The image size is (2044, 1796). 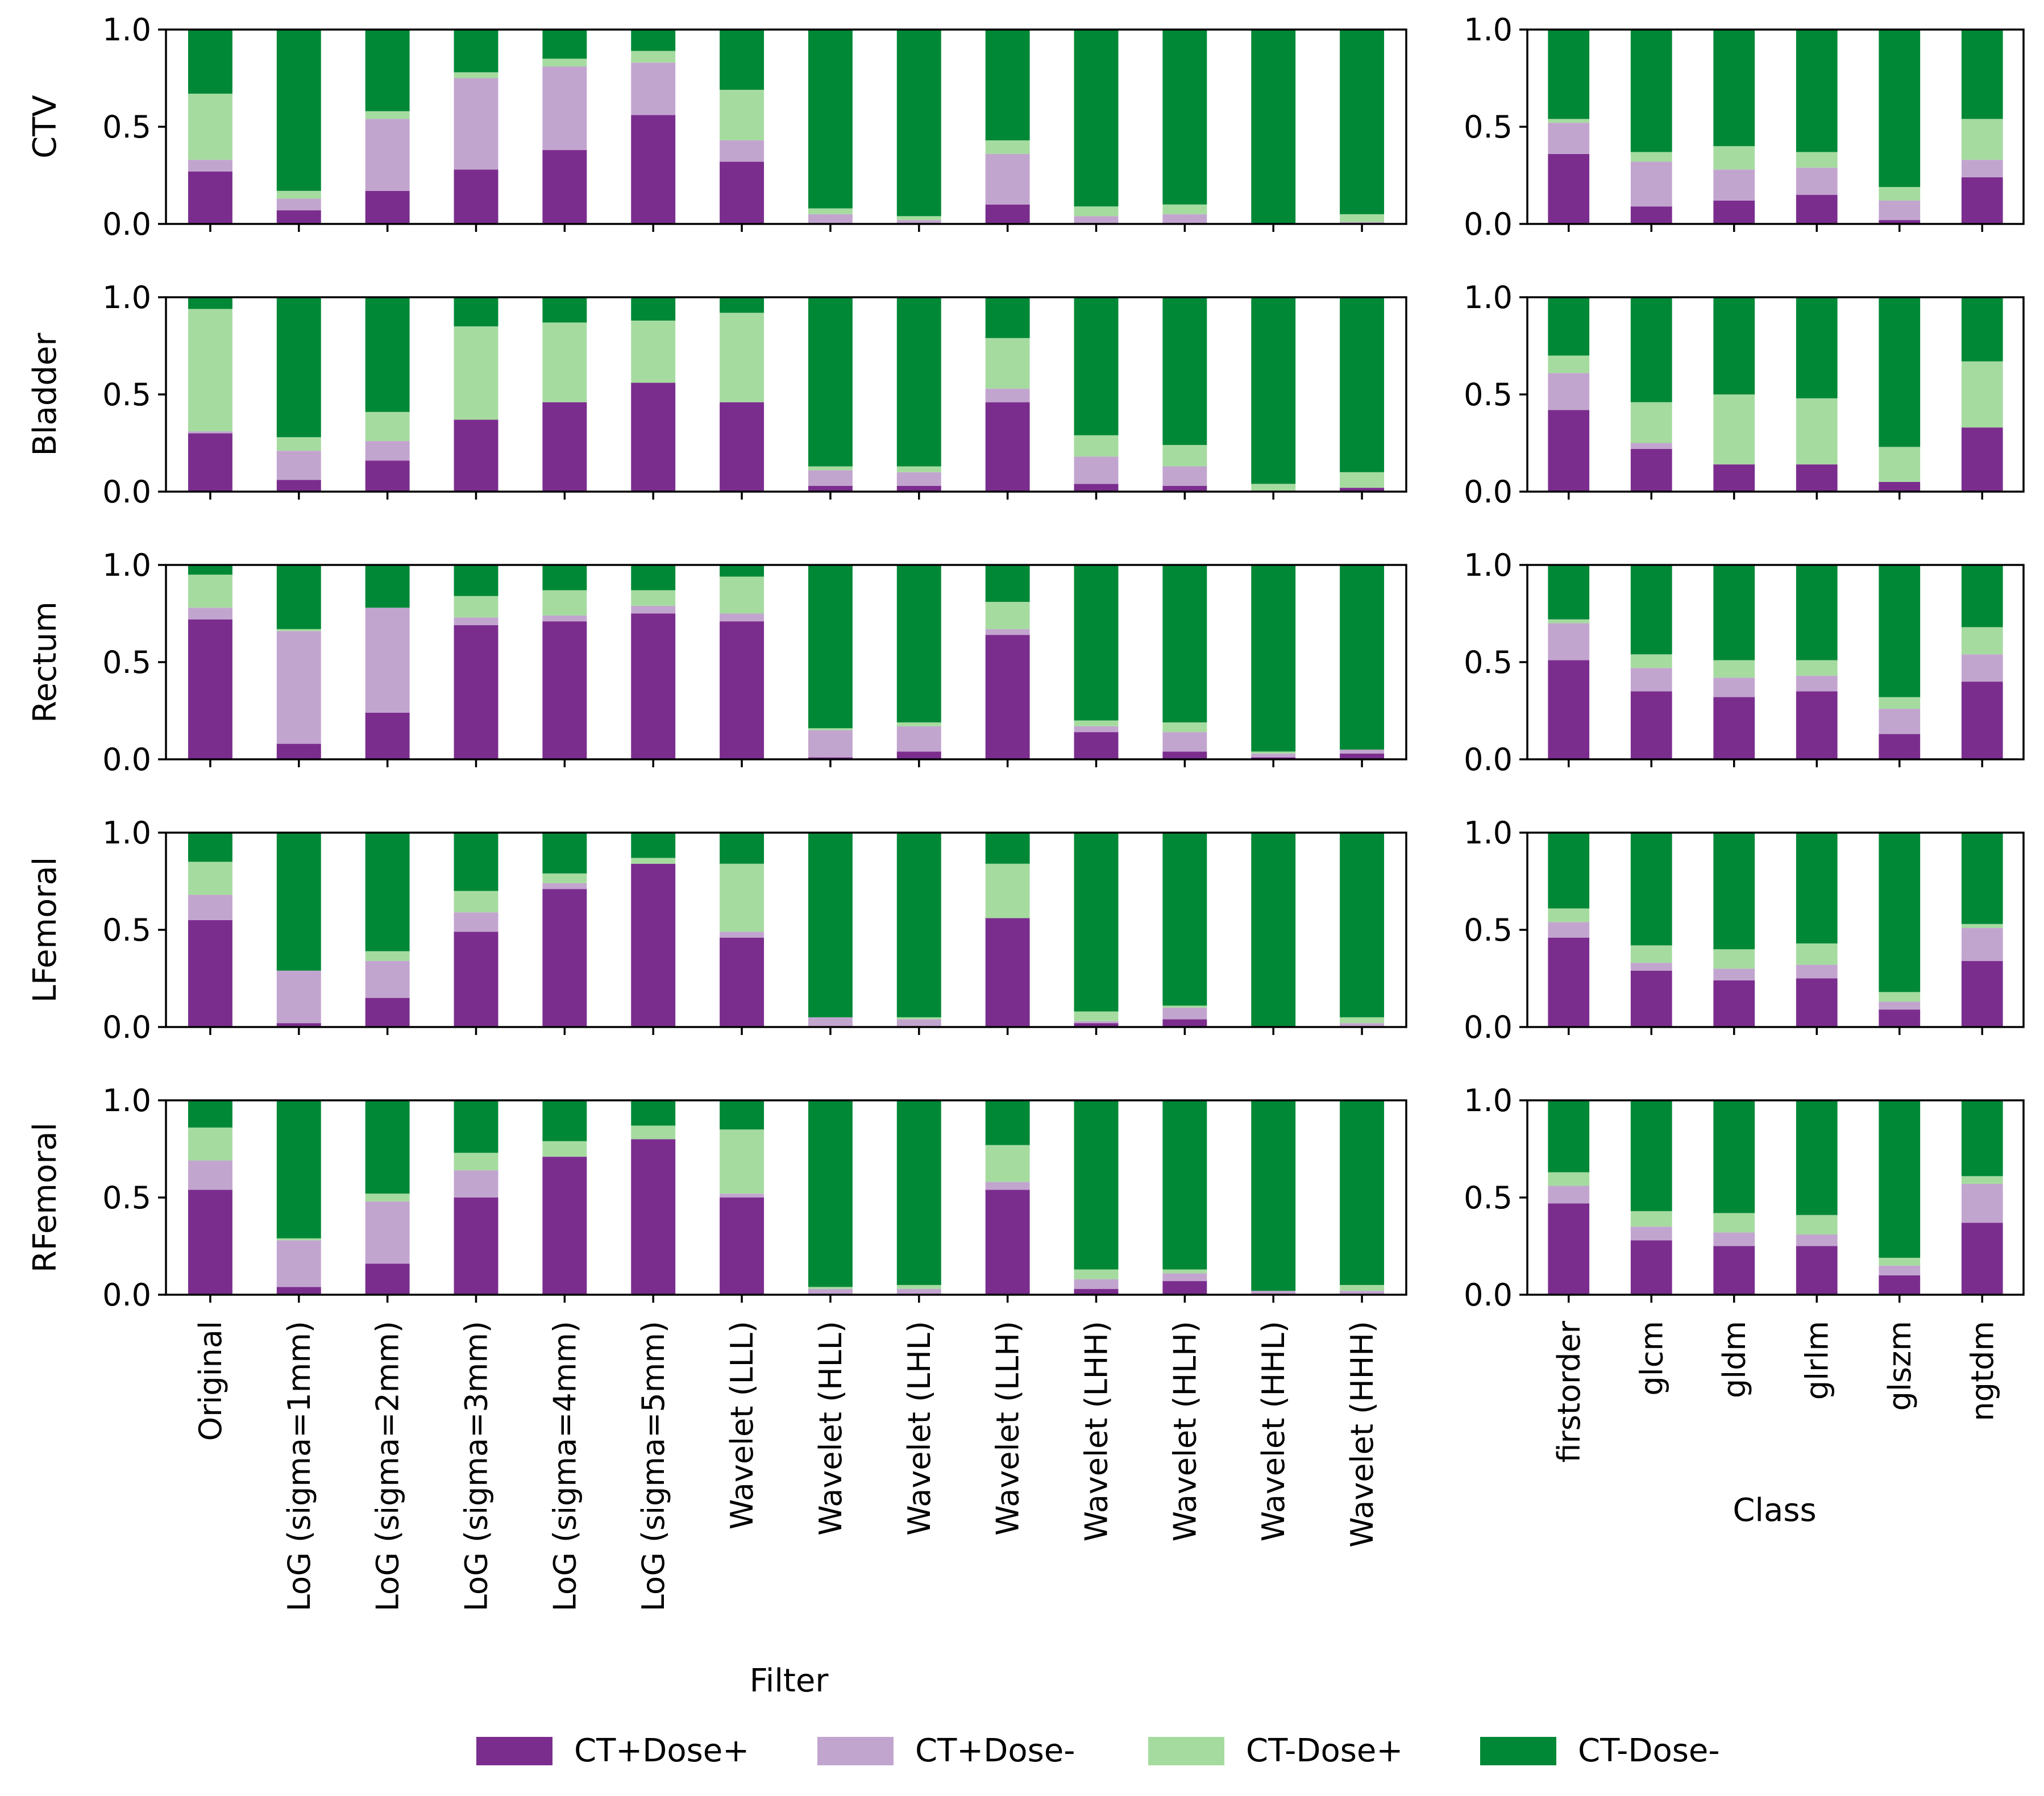 What do you see at coordinates (1273, 127) in the screenshot?
I see `bar-ctv-wavelet-hhl-ct-dose` at bounding box center [1273, 127].